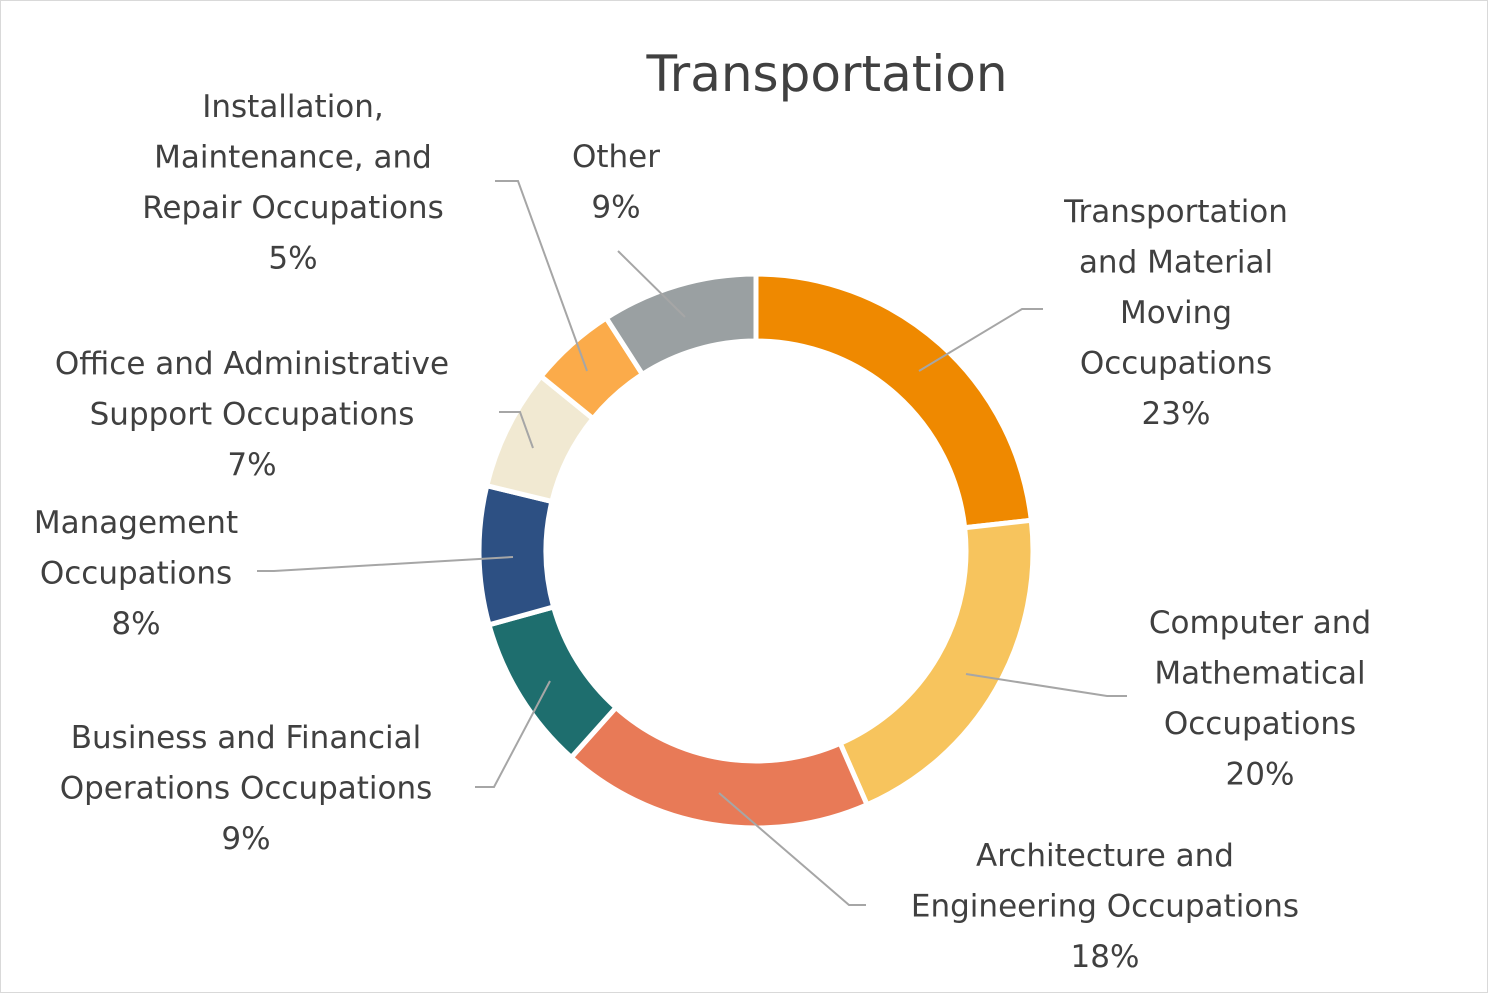 This screenshot has height=994, width=1488. What do you see at coordinates (246, 738) in the screenshot?
I see `data-label-category-line: Business and Financial` at bounding box center [246, 738].